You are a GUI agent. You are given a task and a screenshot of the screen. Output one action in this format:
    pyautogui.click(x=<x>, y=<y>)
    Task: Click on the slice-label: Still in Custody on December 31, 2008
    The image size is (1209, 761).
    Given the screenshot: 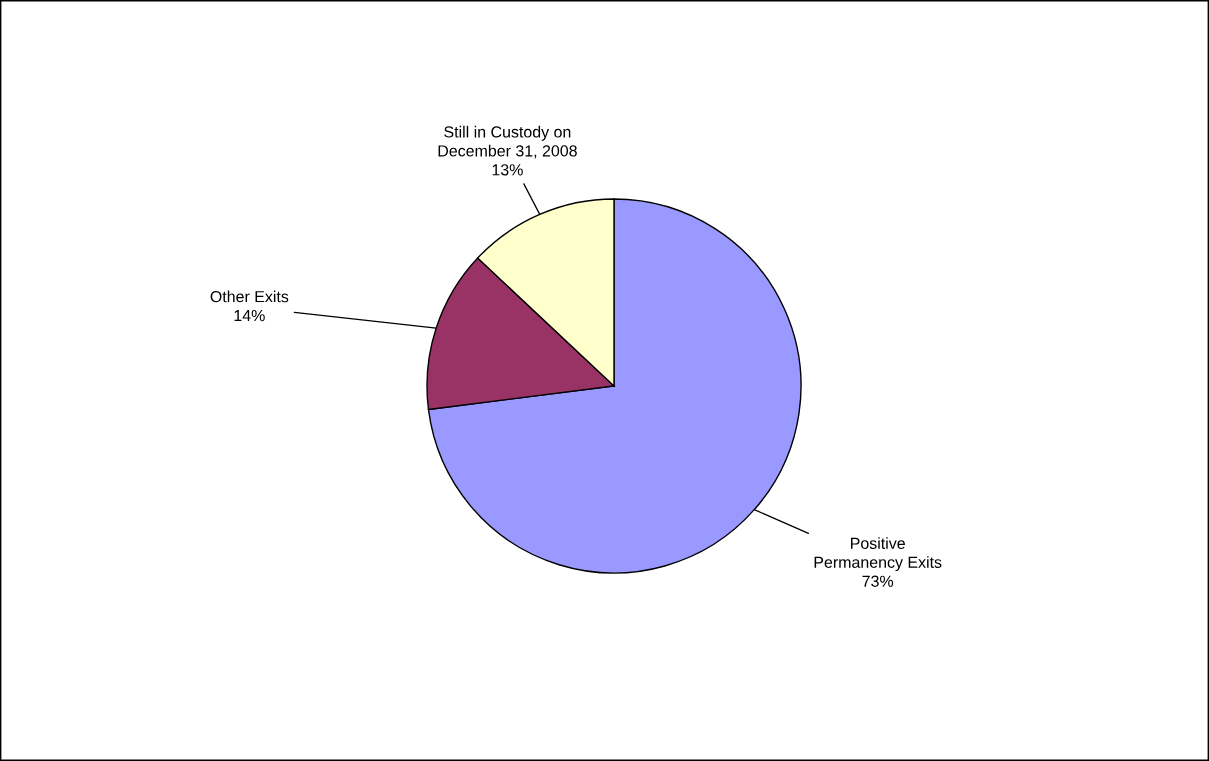 What is the action you would take?
    pyautogui.click(x=507, y=142)
    